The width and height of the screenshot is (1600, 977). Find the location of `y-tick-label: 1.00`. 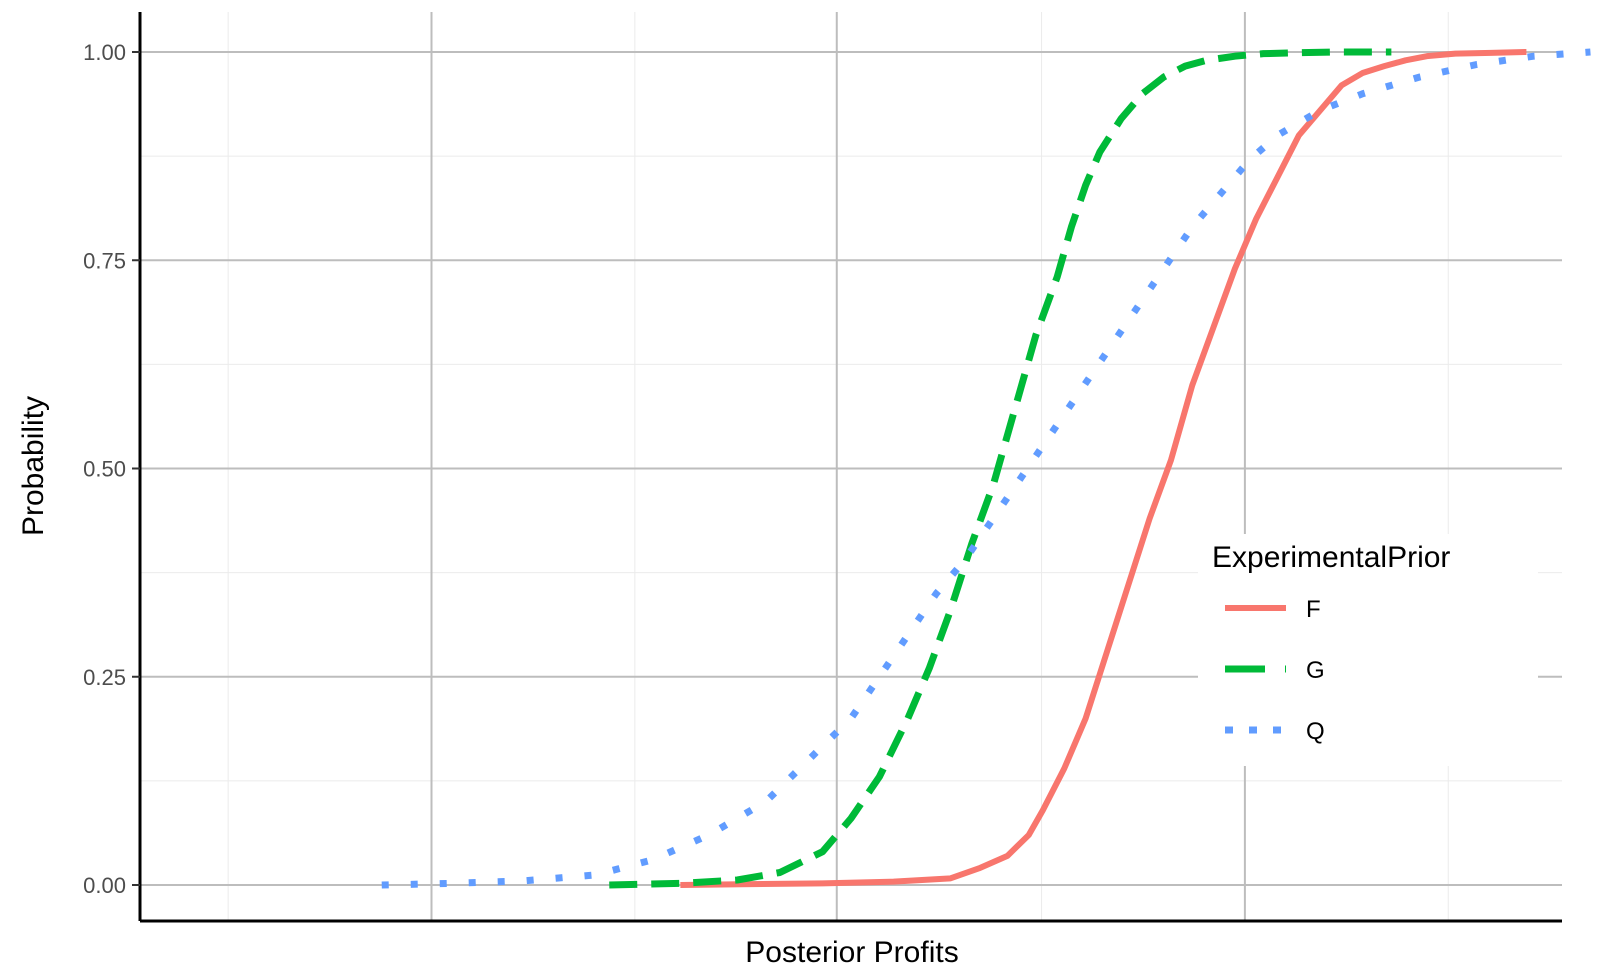

y-tick-label: 1.00 is located at coordinates (104, 52).